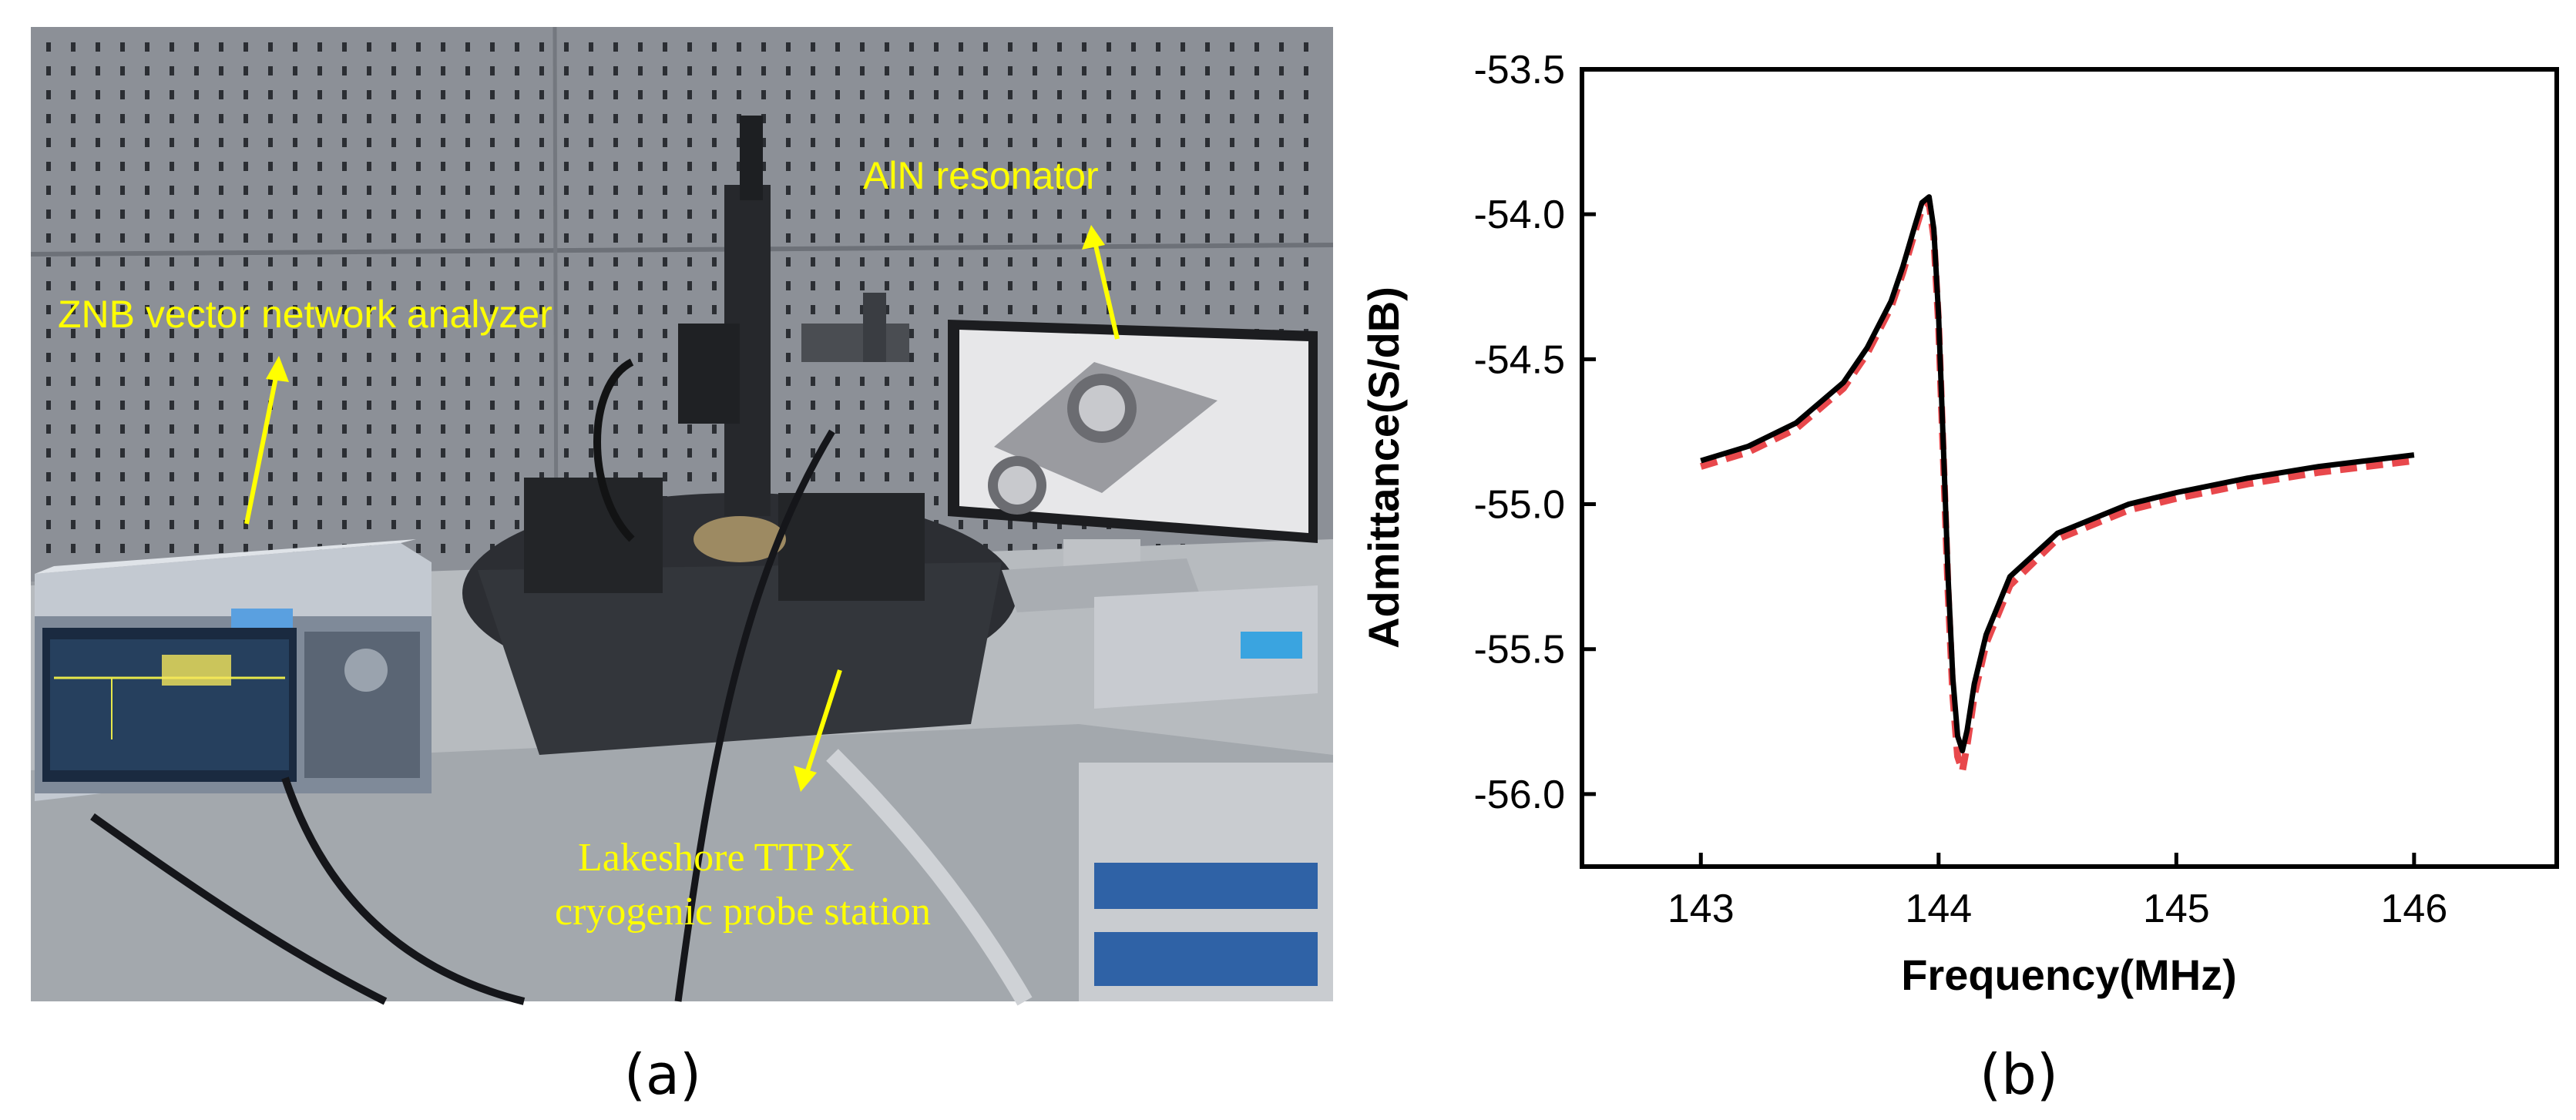  I want to click on fitted-admittance-line, so click(2057, 487).